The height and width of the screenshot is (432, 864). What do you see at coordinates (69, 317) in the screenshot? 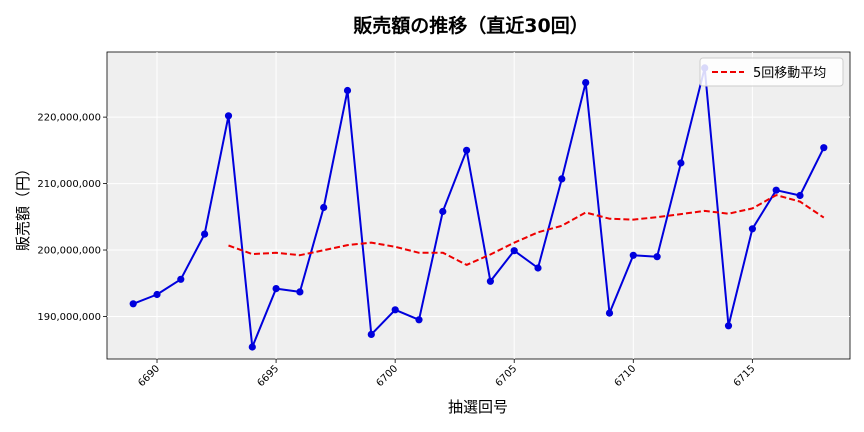
I see `y-tick-label: 190,000,000` at bounding box center [69, 317].